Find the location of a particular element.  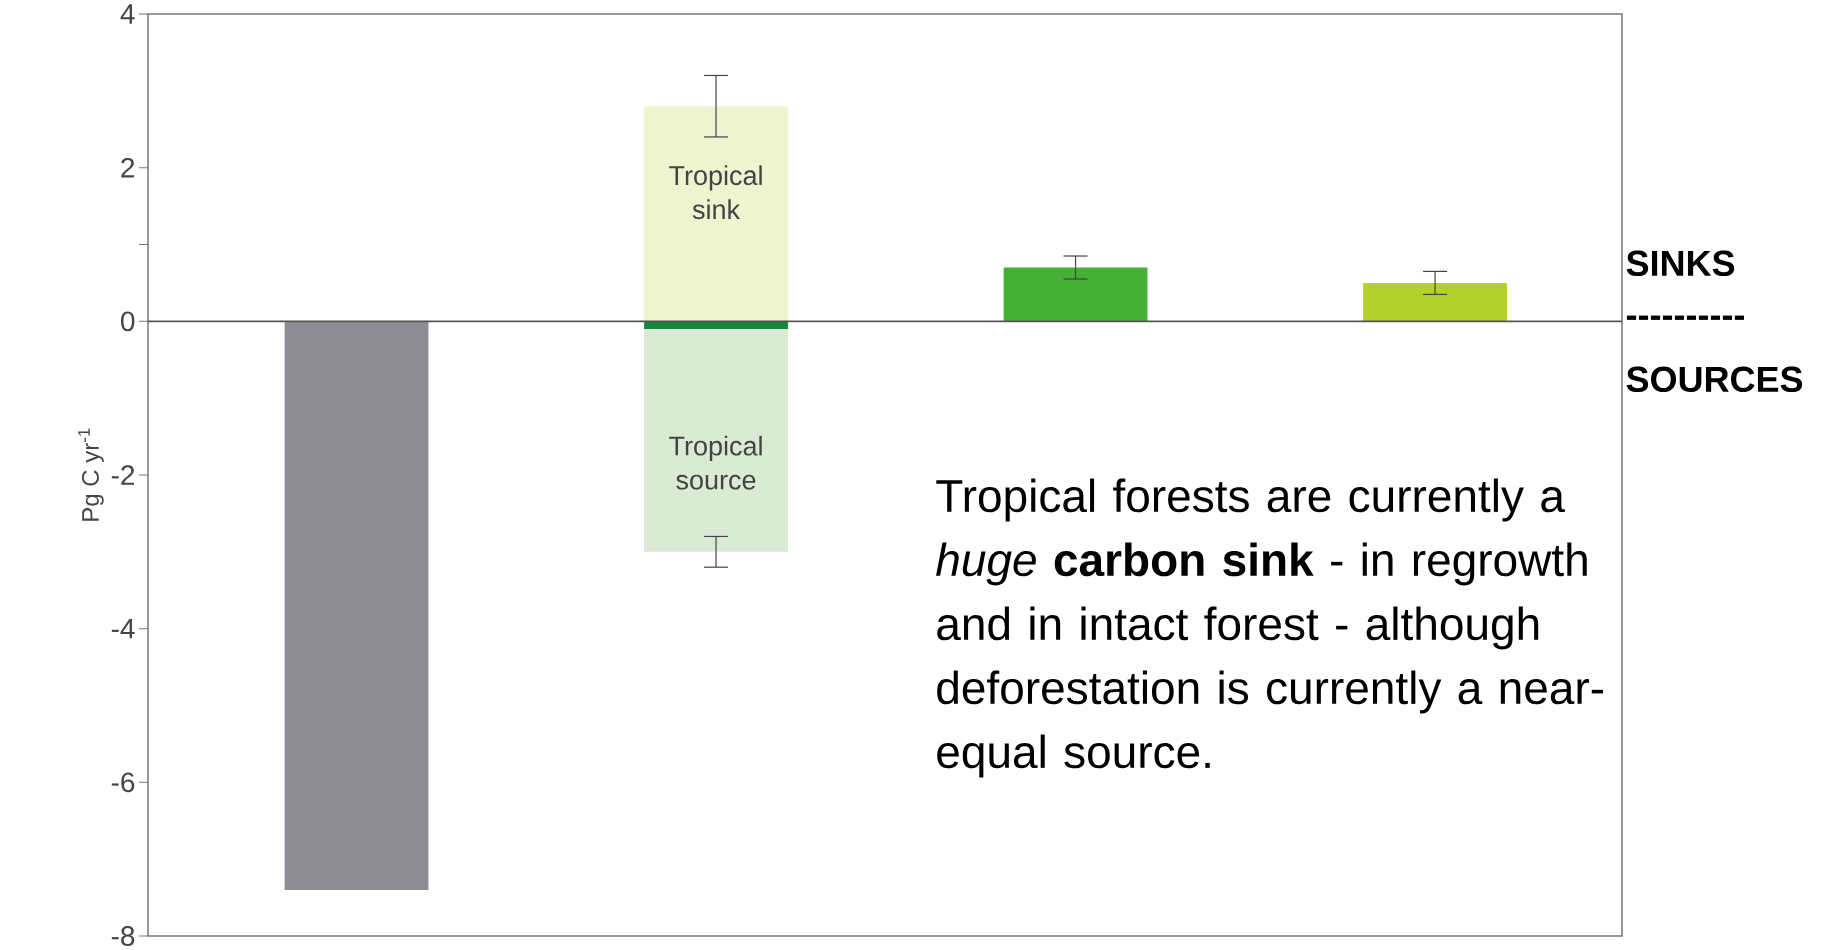

text: SOURCES is located at coordinates (1714, 379).